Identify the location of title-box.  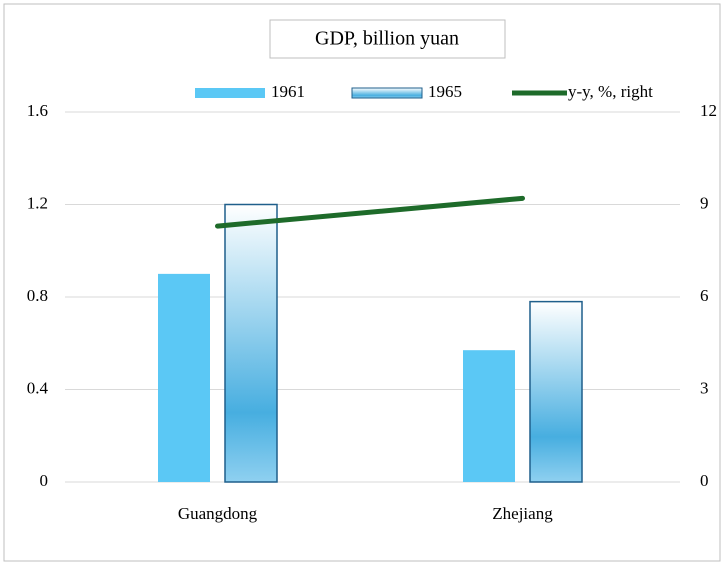
(387, 39).